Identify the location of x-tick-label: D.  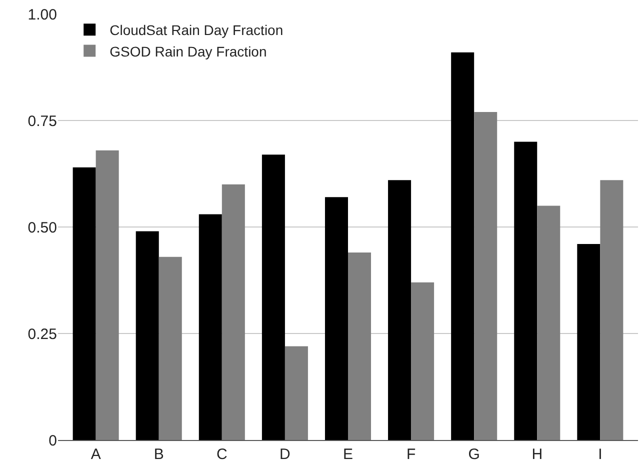
(285, 454).